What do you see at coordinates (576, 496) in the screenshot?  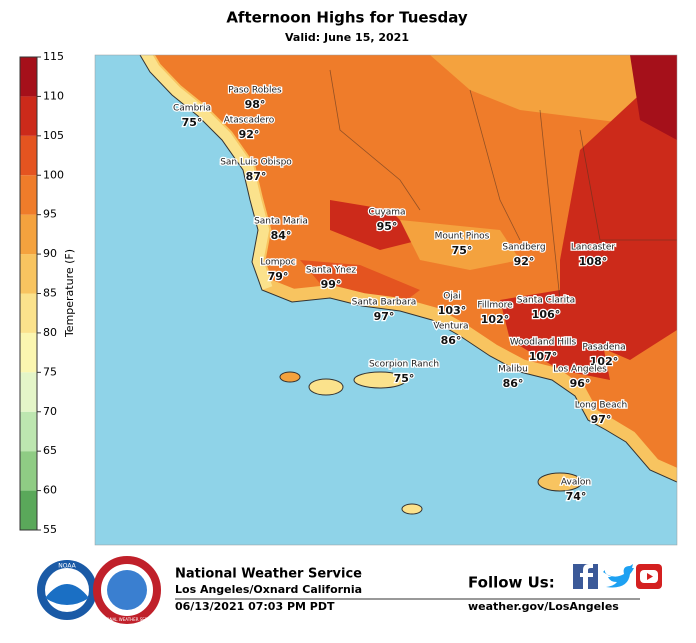 I see `city-temp: 74°` at bounding box center [576, 496].